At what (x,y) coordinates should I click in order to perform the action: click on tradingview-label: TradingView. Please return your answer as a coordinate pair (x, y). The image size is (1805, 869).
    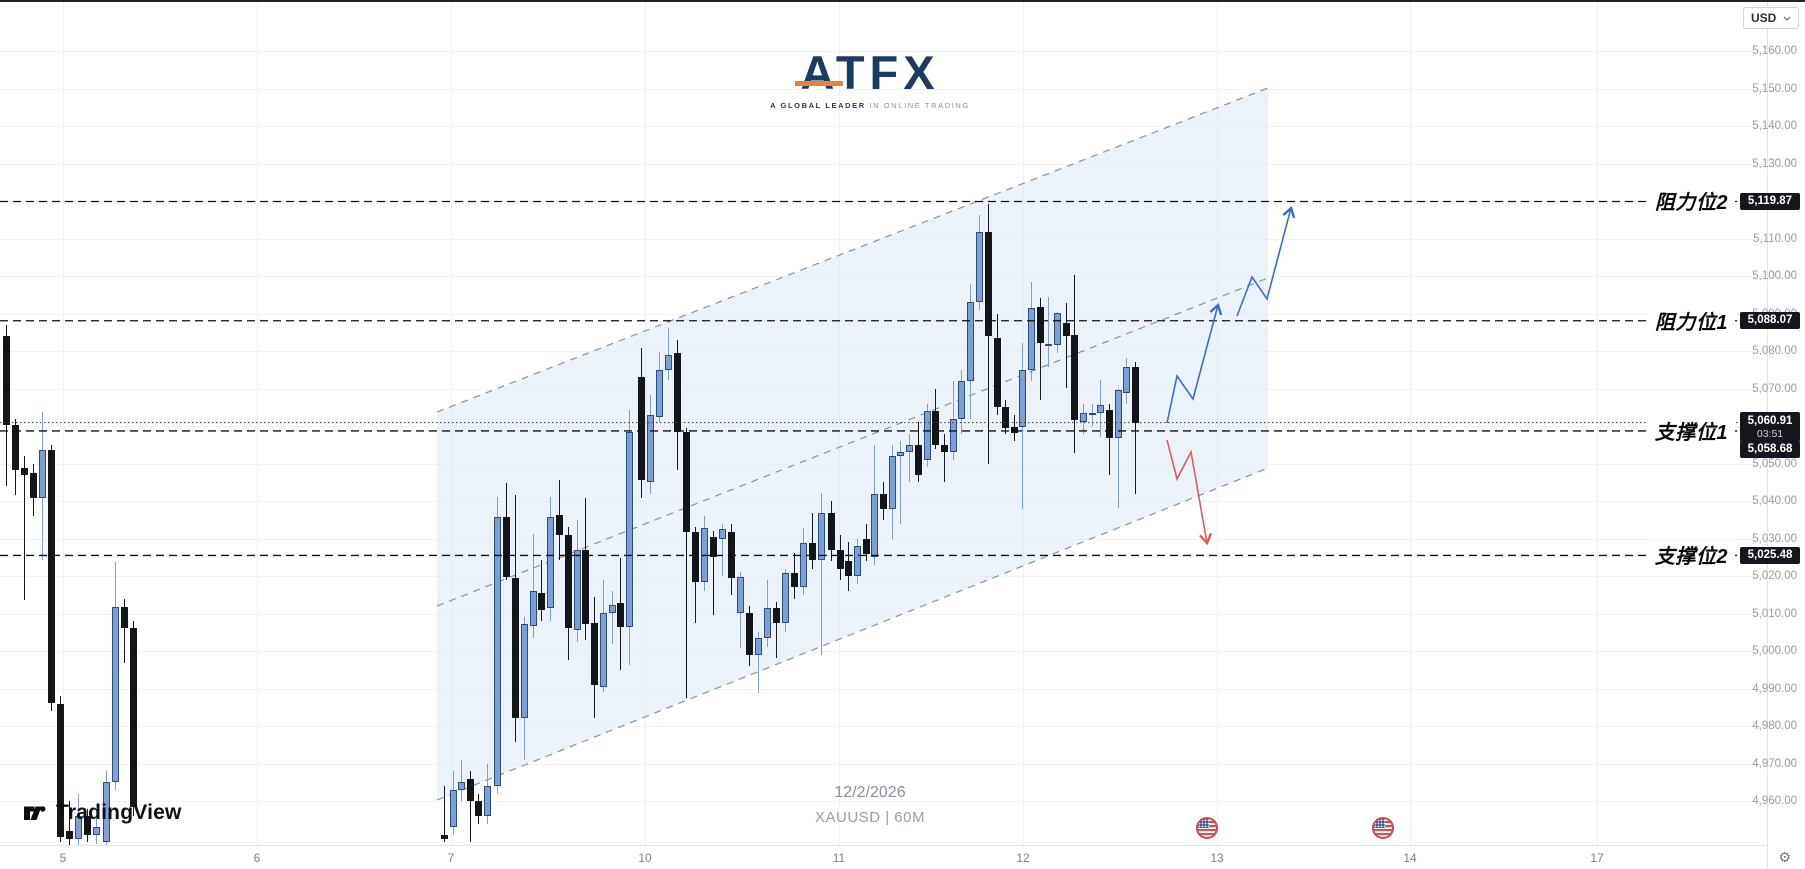
    Looking at the image, I should click on (119, 812).